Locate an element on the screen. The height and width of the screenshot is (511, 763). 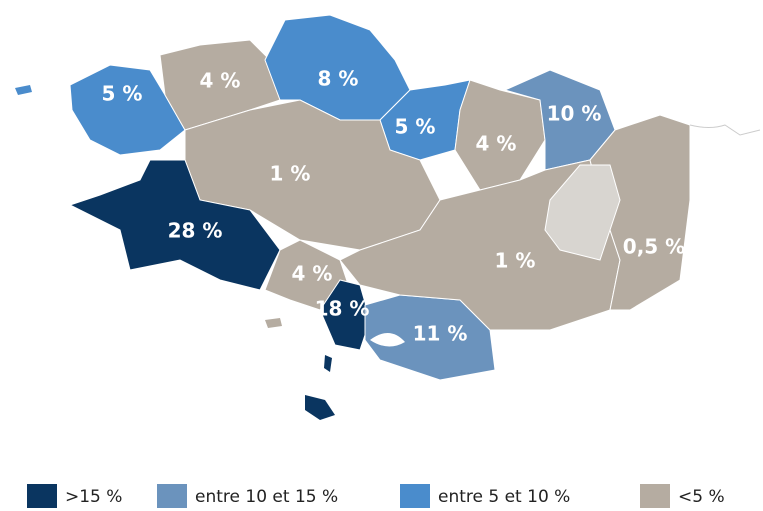
border-line is located at coordinates (725, 130).